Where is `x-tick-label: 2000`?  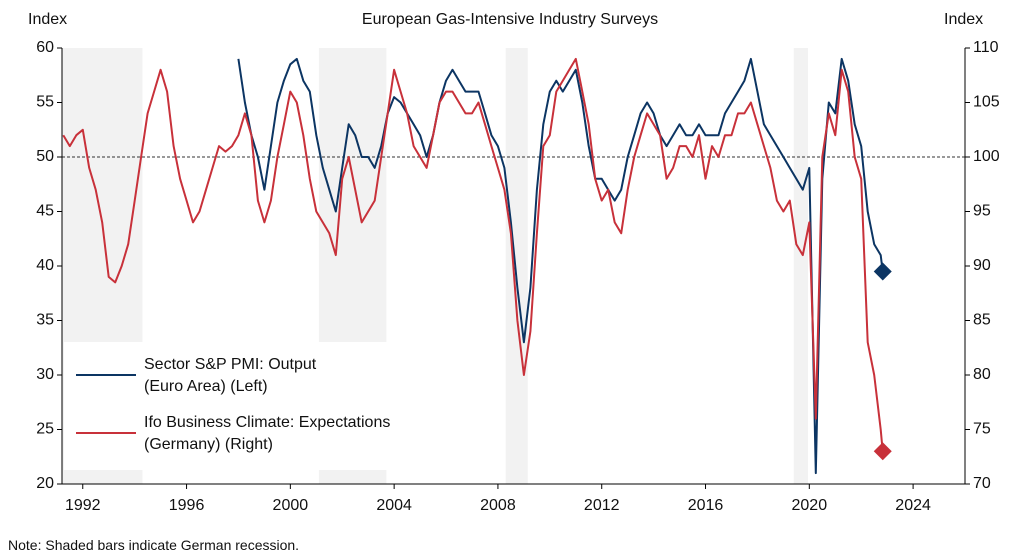
x-tick-label: 2000 is located at coordinates (291, 505).